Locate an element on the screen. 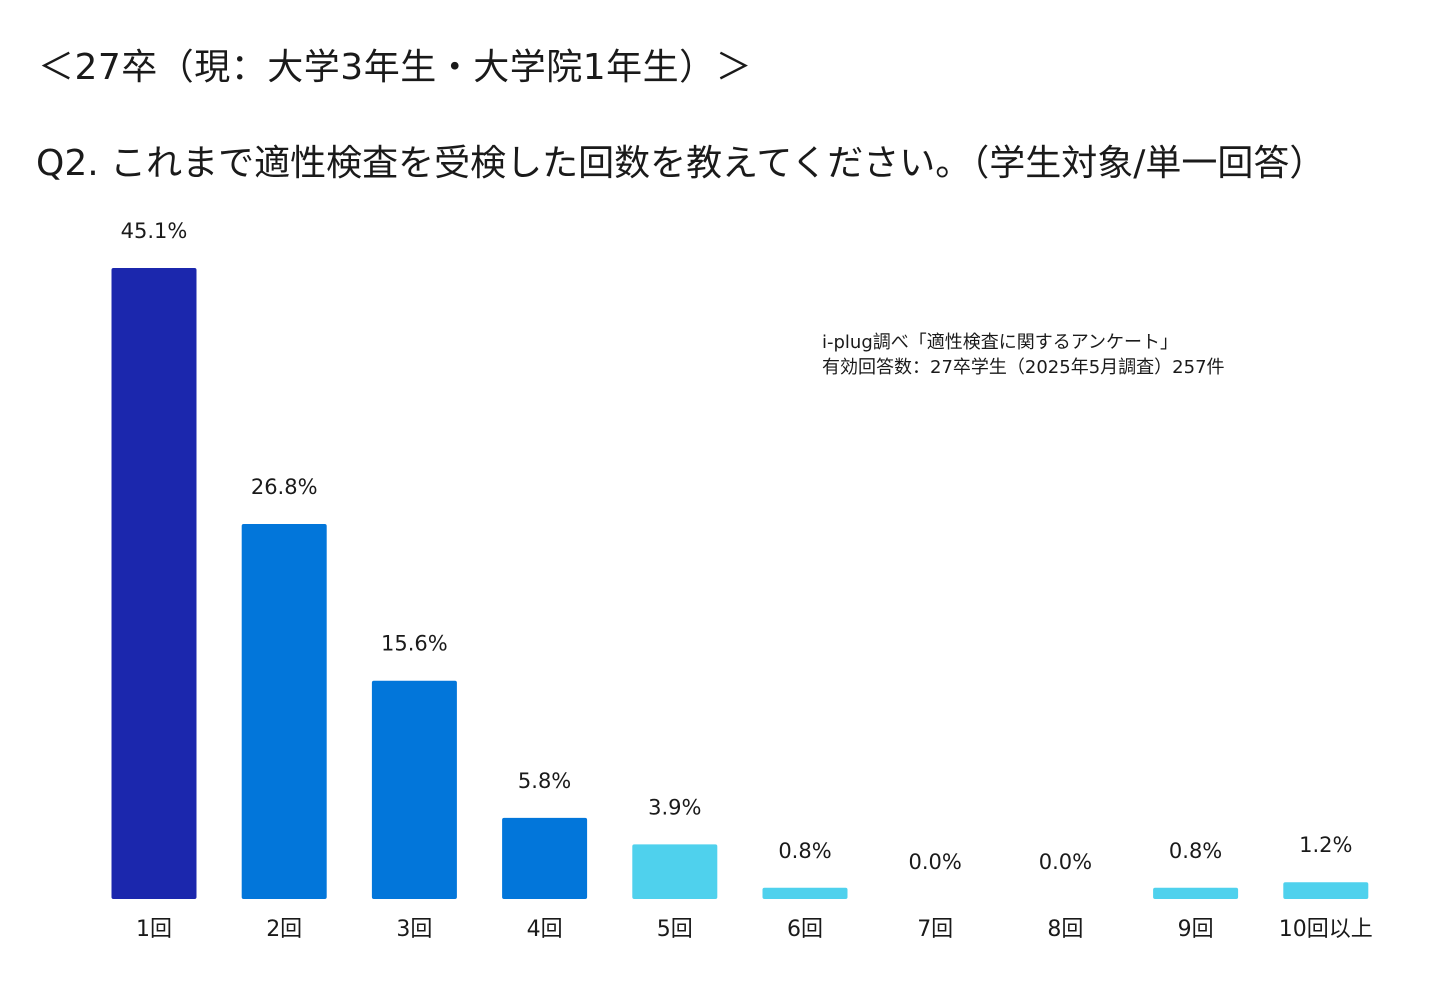 Image resolution: width=1438 pixels, height=984 pixels. category-label-1: 1回 is located at coordinates (154, 929).